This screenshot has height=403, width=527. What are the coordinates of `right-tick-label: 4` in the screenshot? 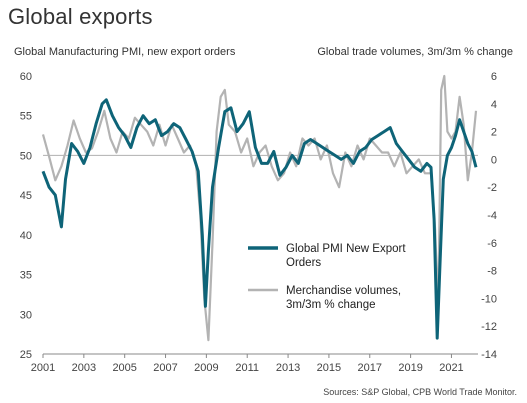 It's located at (494, 105).